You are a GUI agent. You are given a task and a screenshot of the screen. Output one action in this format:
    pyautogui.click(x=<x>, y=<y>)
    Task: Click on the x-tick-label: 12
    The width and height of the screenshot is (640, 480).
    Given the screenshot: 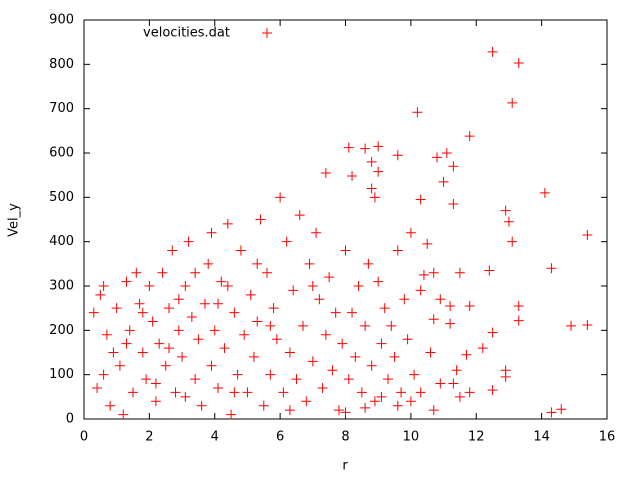 What is the action you would take?
    pyautogui.click(x=476, y=437)
    